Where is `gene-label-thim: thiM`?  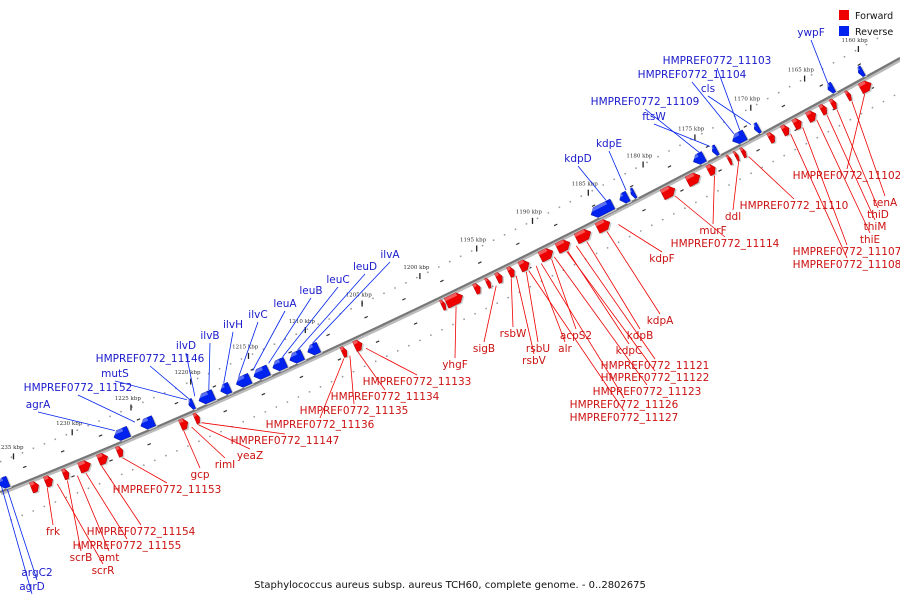 gene-label-thim: thiM is located at coordinates (875, 227).